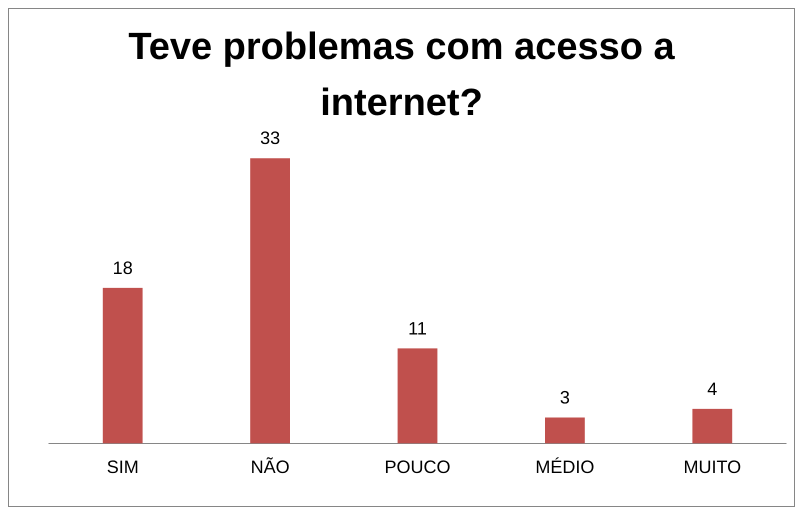 The width and height of the screenshot is (803, 515). Describe the element at coordinates (417, 467) in the screenshot. I see `x-tick-label: POUCO` at that location.